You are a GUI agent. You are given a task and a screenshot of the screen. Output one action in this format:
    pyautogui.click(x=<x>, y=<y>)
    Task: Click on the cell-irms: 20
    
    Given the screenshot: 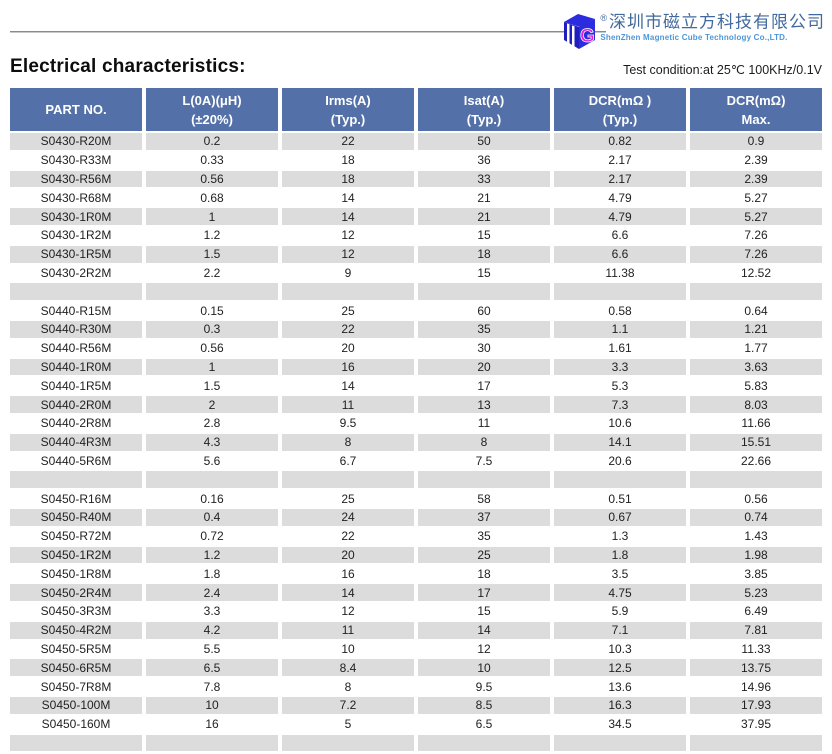 What is the action you would take?
    pyautogui.click(x=348, y=555)
    